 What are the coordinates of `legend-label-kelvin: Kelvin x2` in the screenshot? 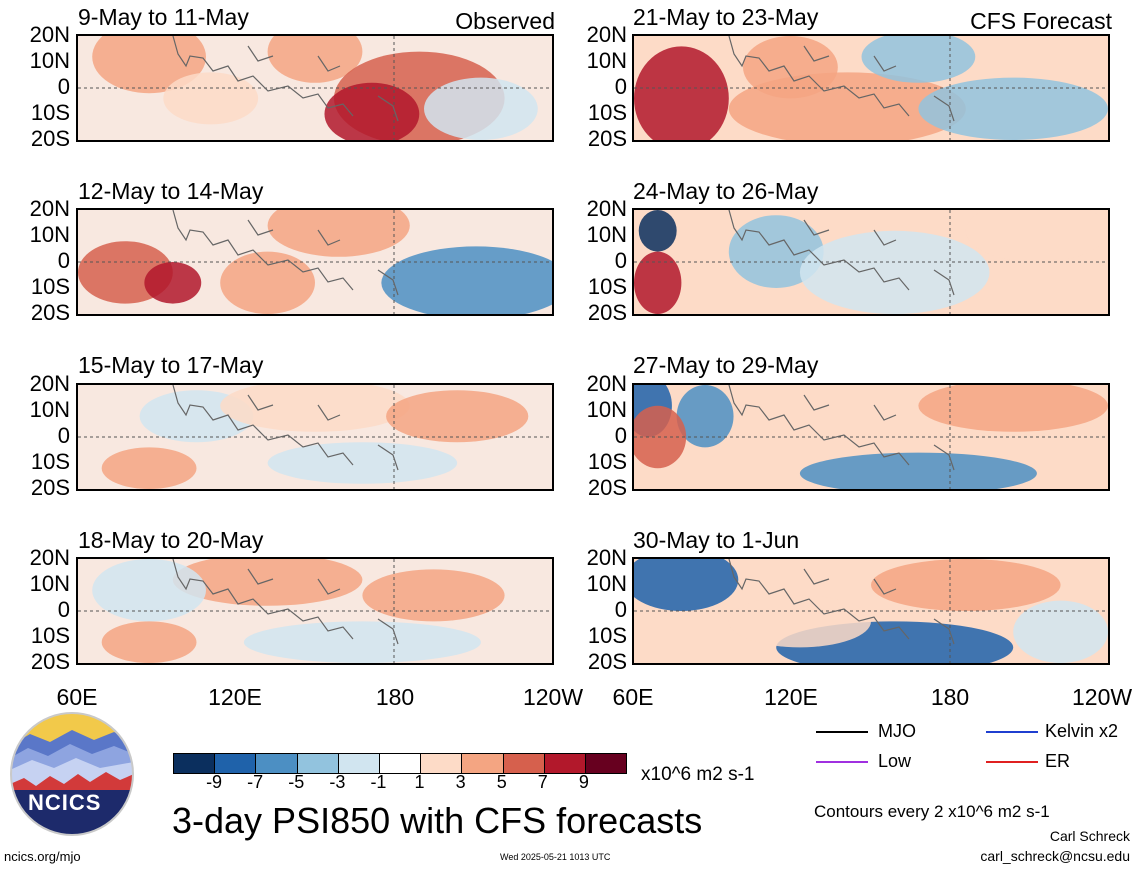 It's located at (1082, 731).